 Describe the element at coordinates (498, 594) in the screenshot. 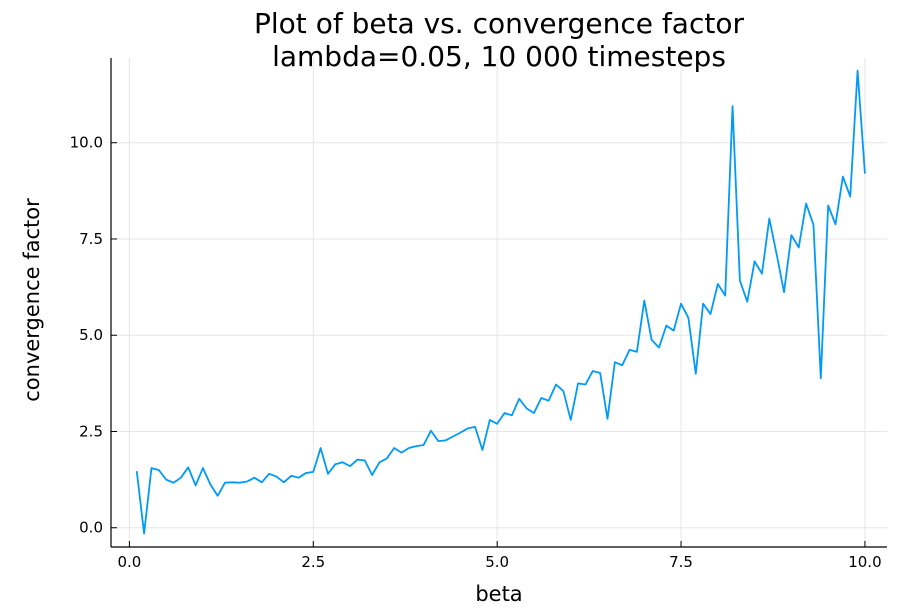

I see `x-axis-label: beta` at that location.